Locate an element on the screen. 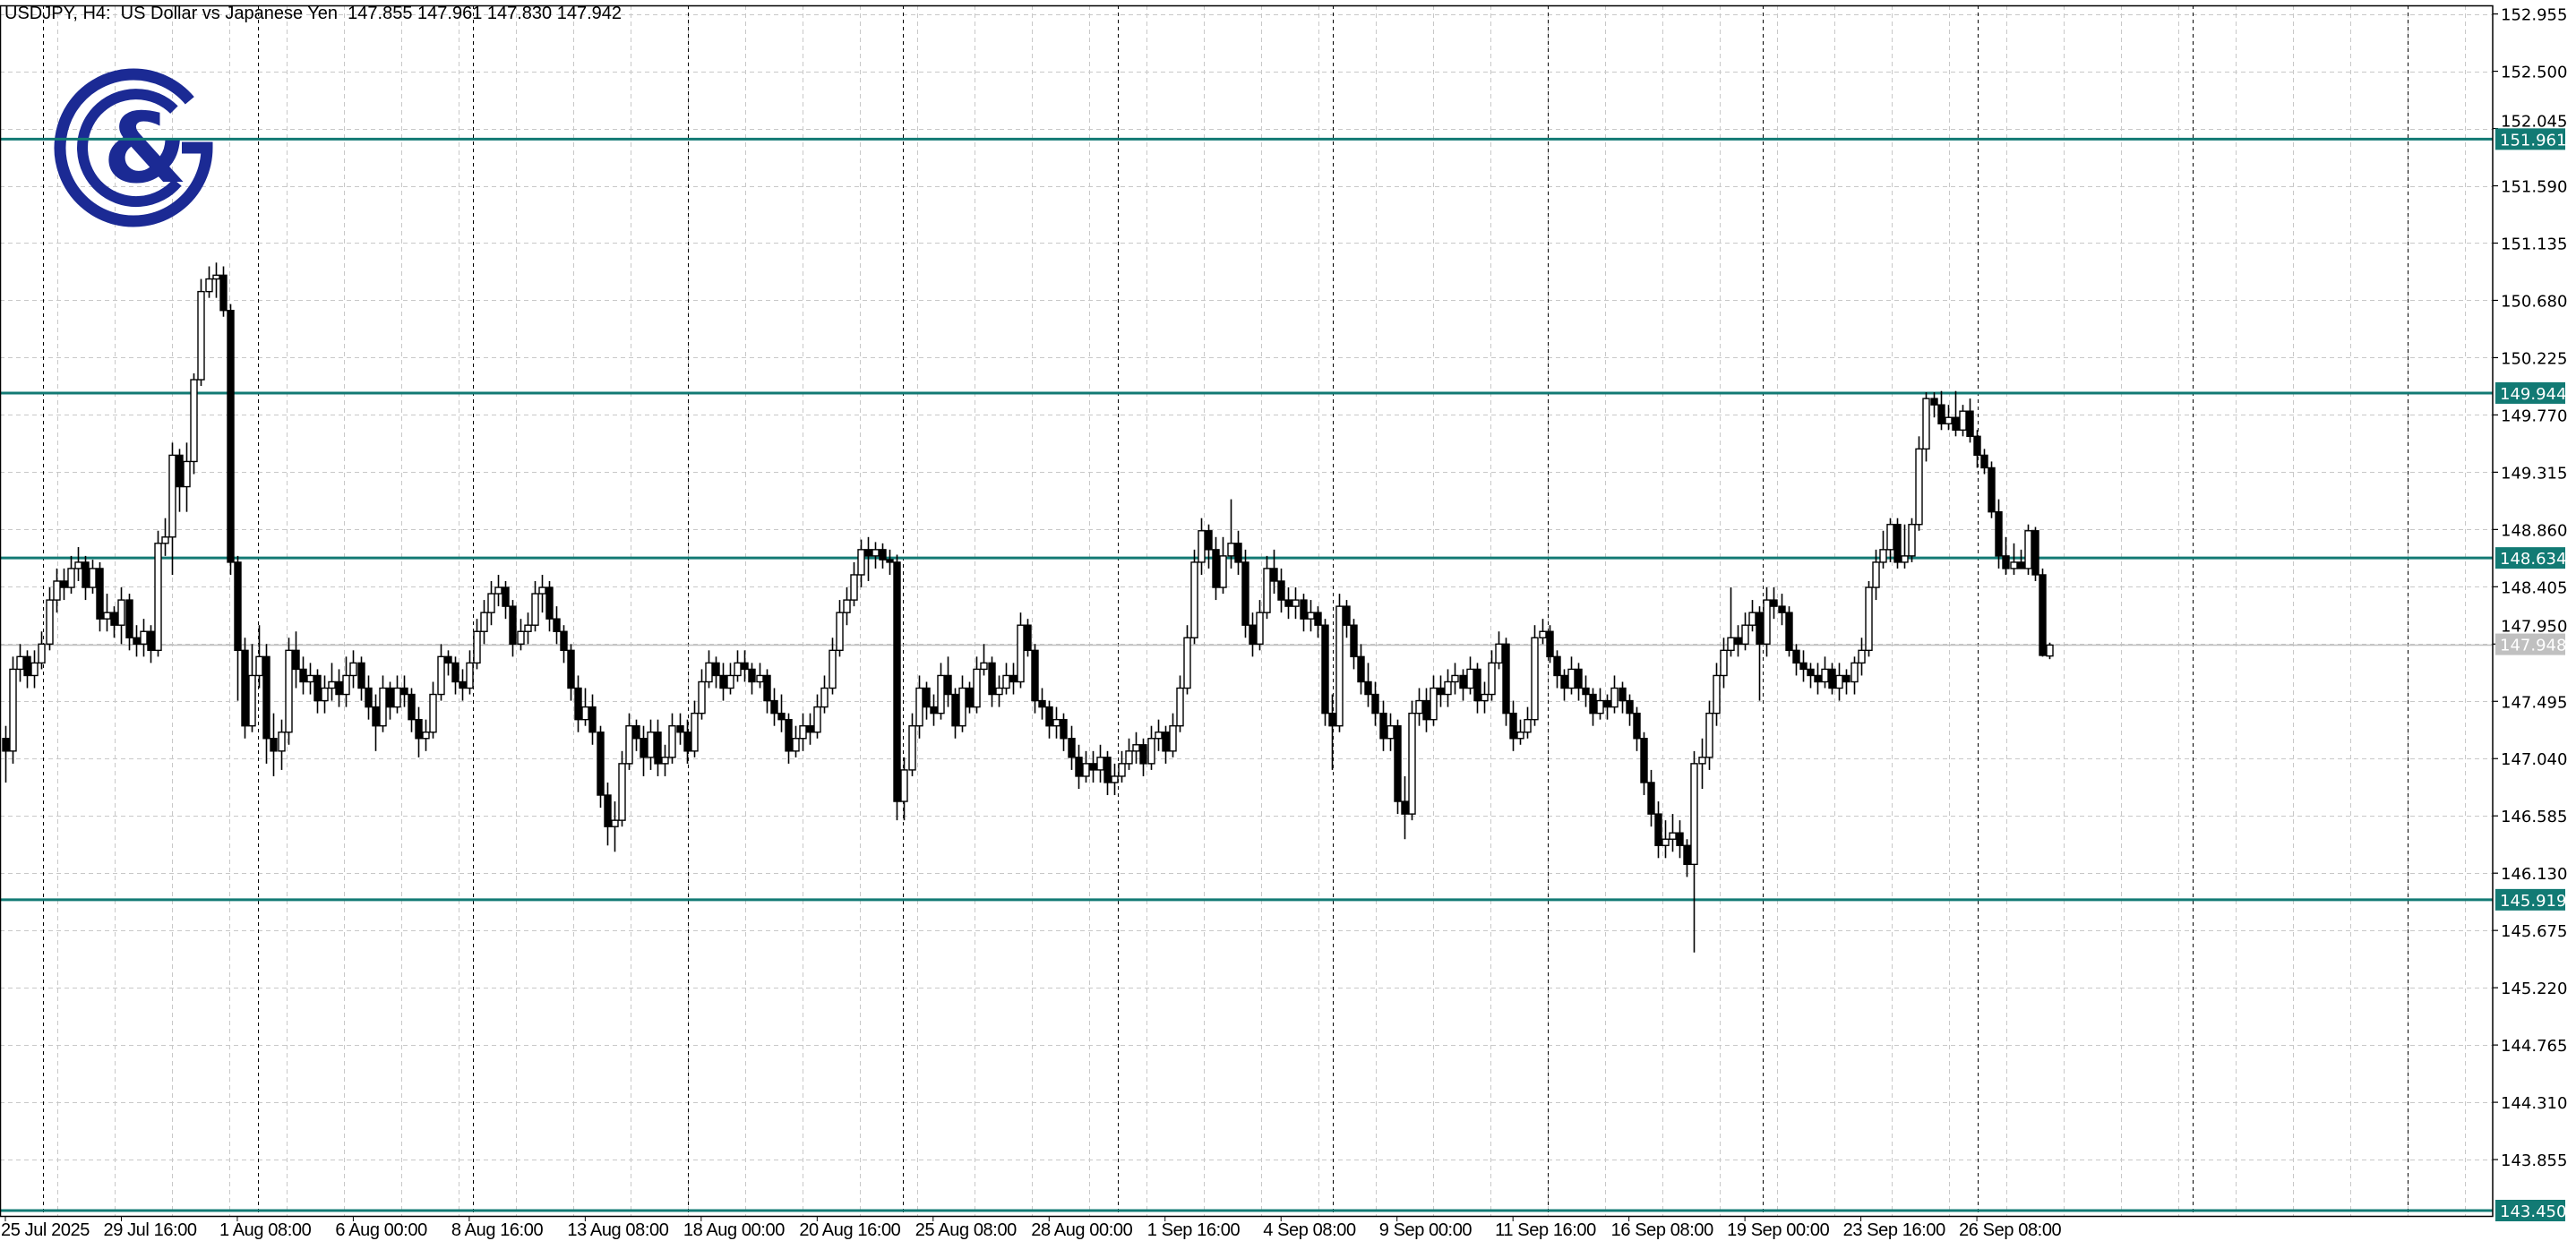 The height and width of the screenshot is (1241, 2576). time-tick-label: 26 Sep 08:00 is located at coordinates (2010, 1230).